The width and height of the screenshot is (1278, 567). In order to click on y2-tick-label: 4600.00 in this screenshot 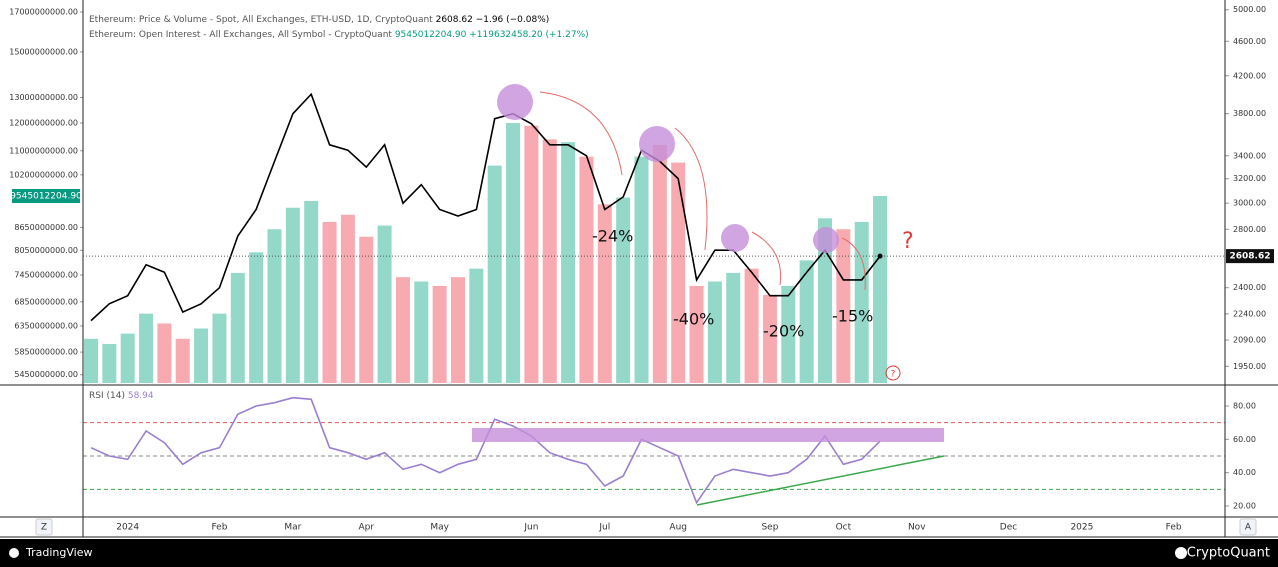, I will do `click(1249, 41)`.